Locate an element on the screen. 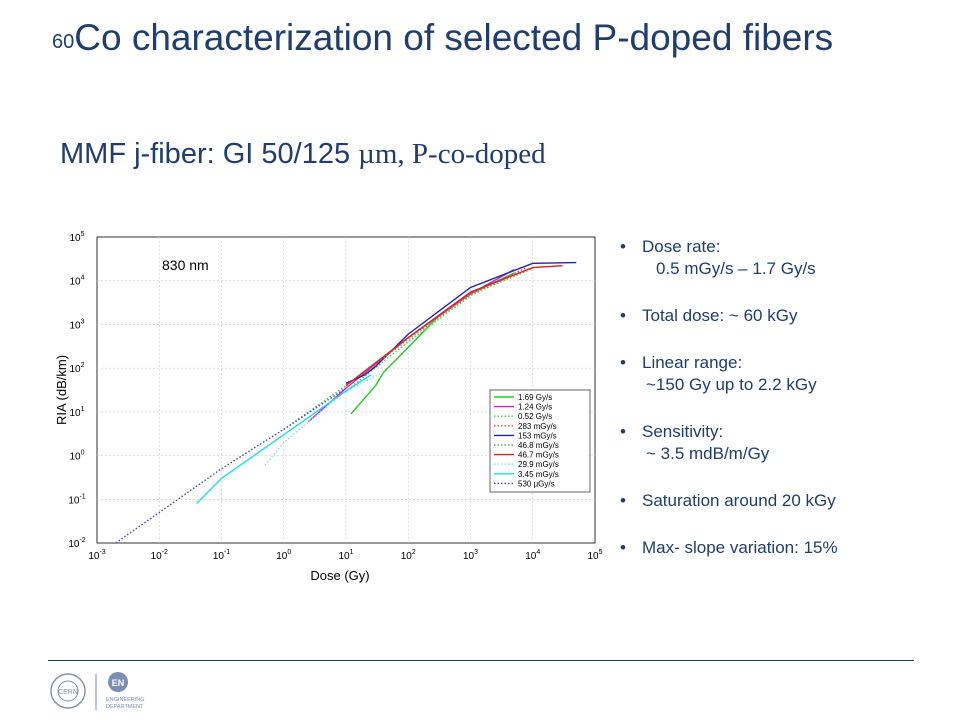  x-tick-label: 10⁻¹ is located at coordinates (221, 555).